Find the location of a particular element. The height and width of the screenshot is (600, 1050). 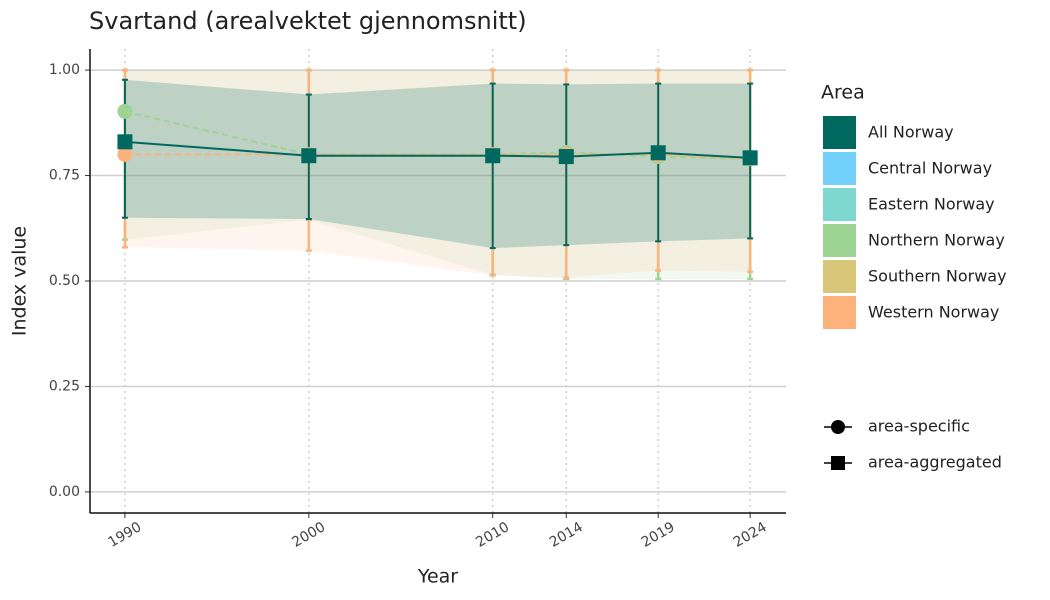

x-tick-label: 2000 is located at coordinates (308, 535).